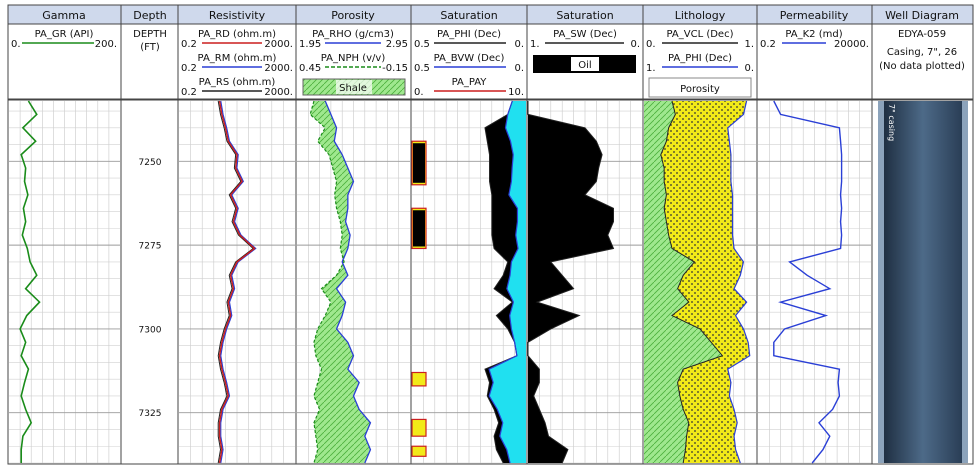  I want to click on oil-fill-label: Oil, so click(584, 65).